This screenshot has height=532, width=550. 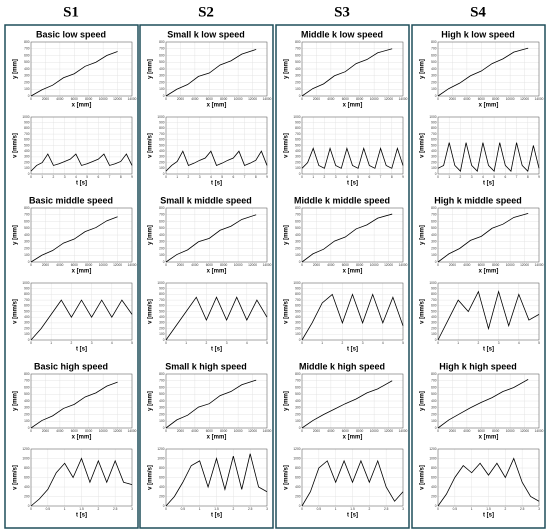 What do you see at coordinates (267, 343) in the screenshot?
I see `x-tick-label: 5` at bounding box center [267, 343].